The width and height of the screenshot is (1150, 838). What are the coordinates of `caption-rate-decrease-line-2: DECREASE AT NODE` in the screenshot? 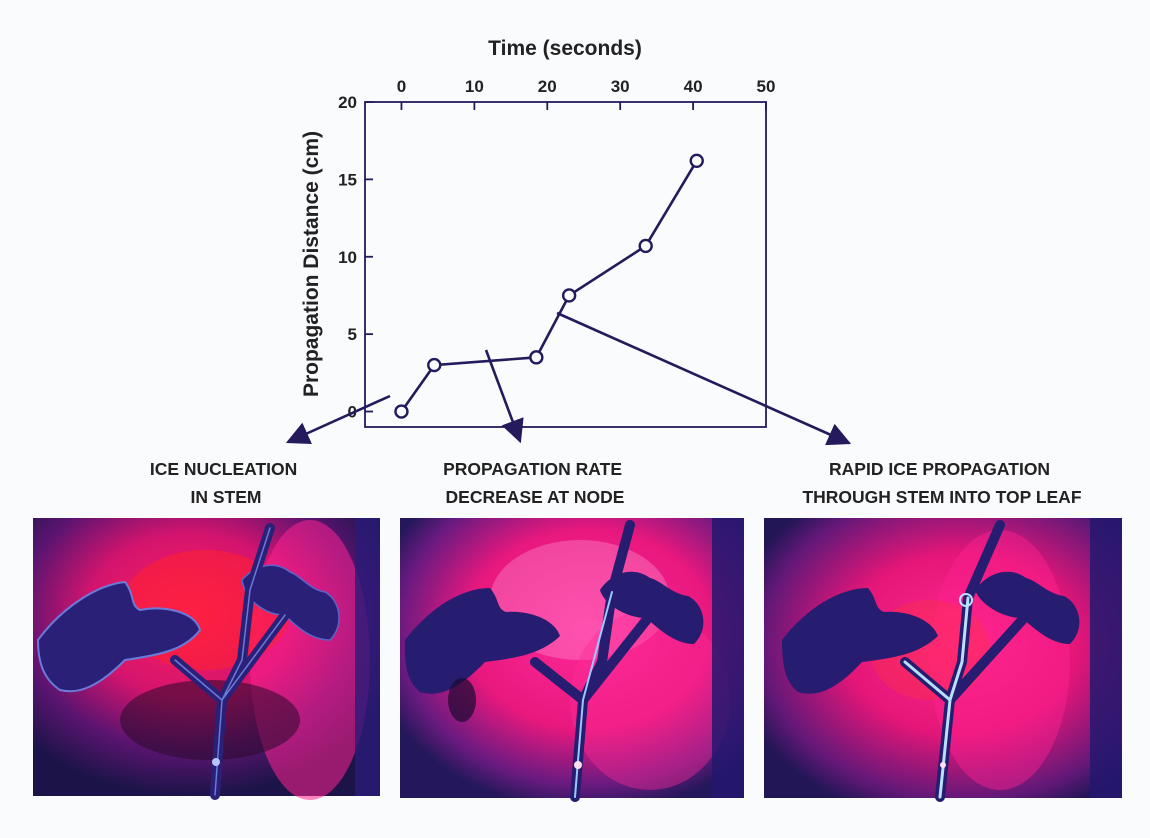 It's located at (535, 497).